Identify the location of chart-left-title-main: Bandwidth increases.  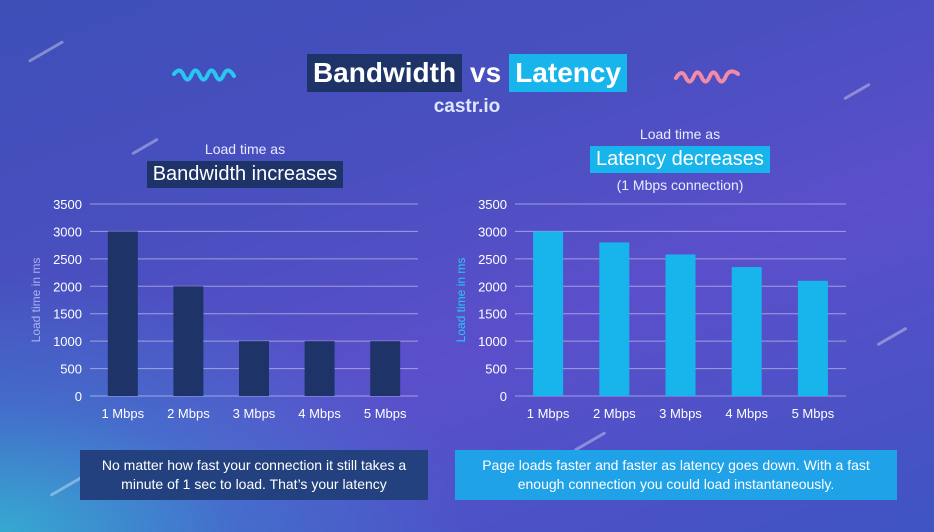
(245, 174).